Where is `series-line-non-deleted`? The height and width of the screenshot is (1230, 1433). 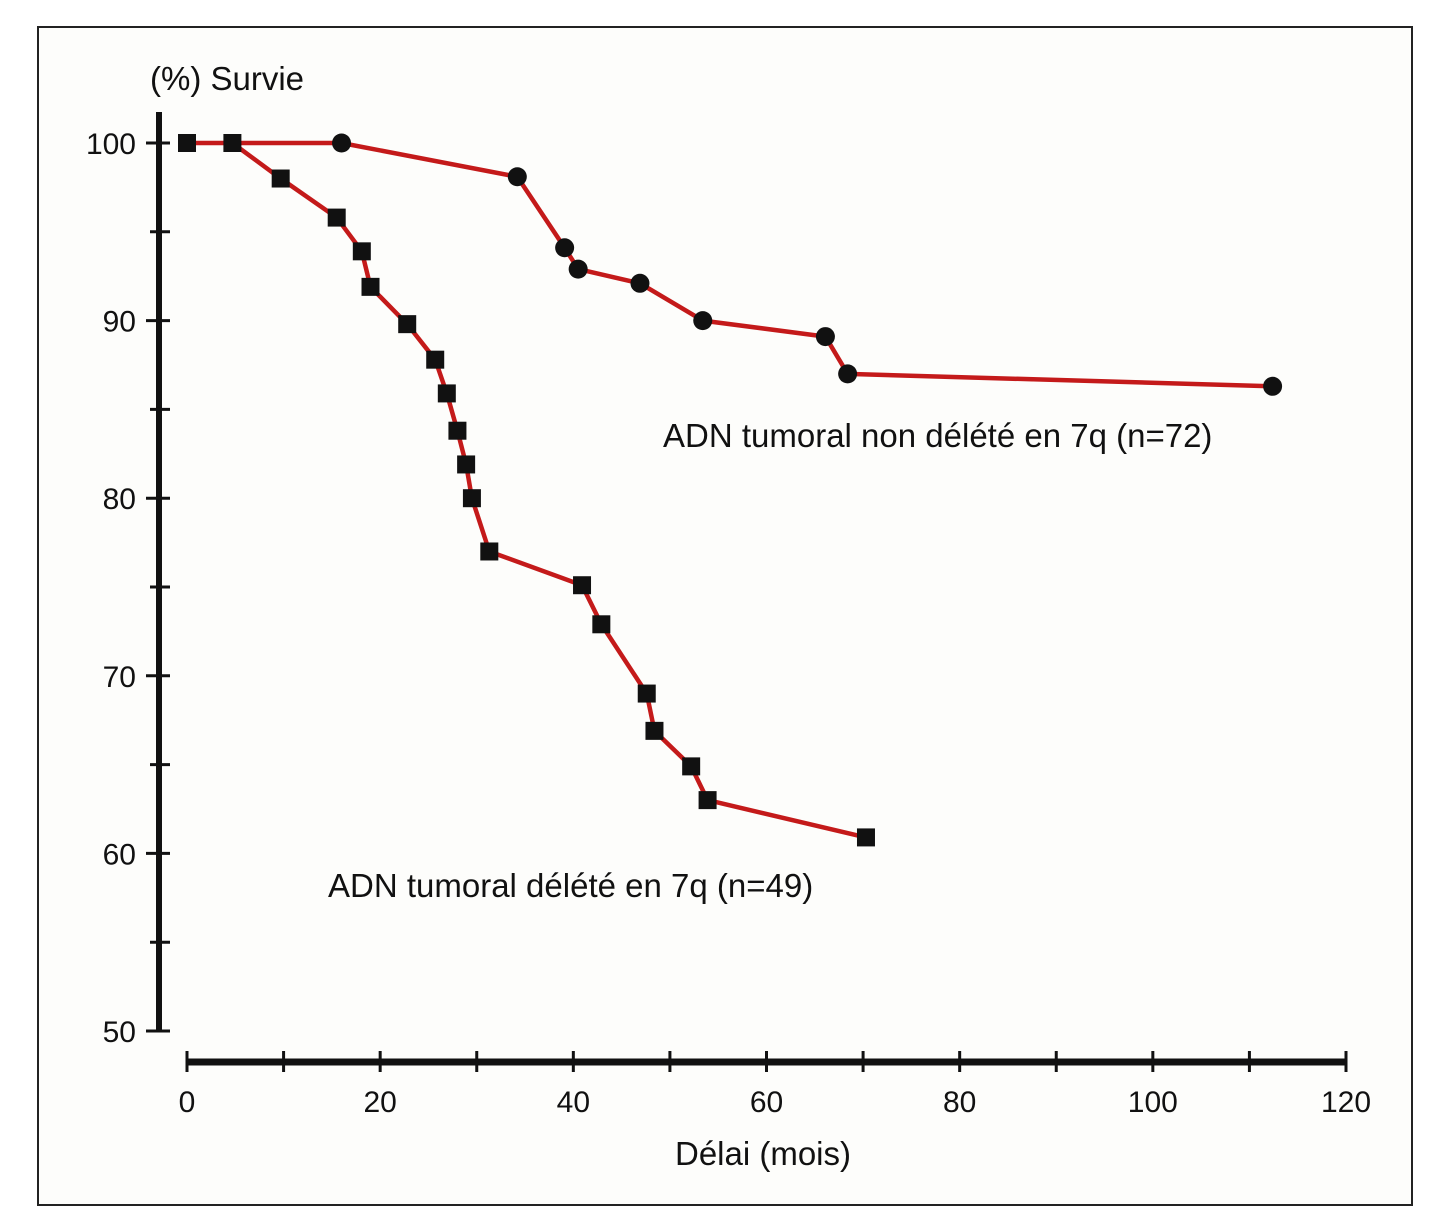 series-line-non-deleted is located at coordinates (752, 264).